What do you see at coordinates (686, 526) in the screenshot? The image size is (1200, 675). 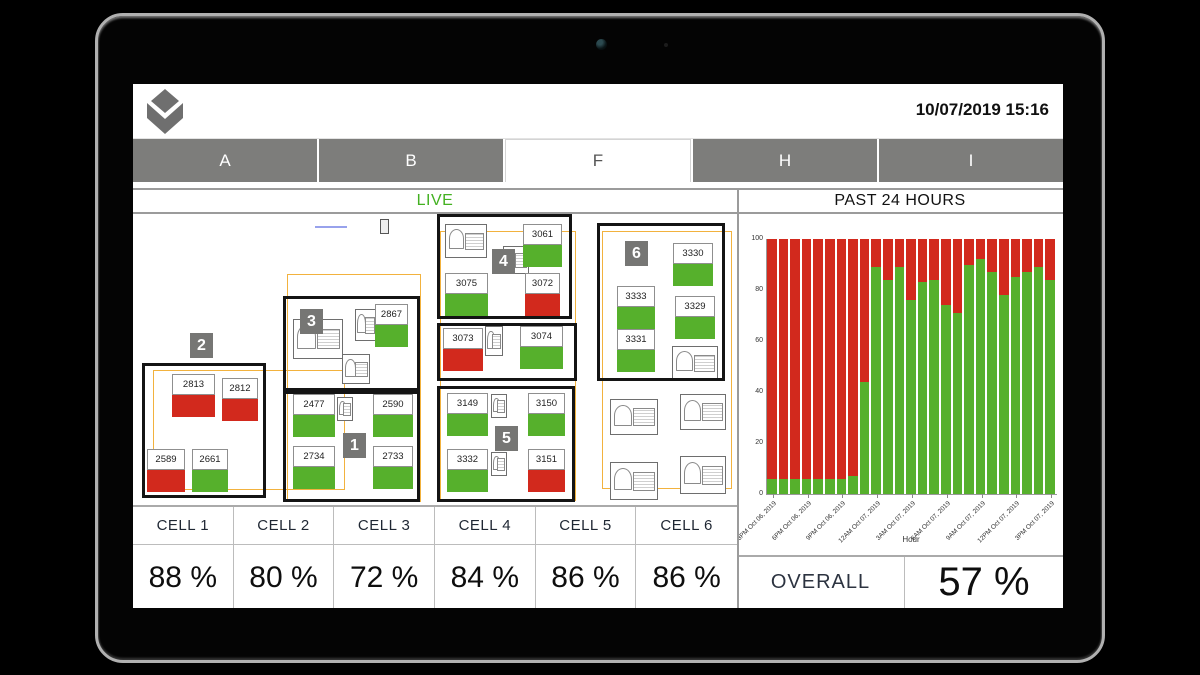 I see `cell-6-header: CELL 6` at bounding box center [686, 526].